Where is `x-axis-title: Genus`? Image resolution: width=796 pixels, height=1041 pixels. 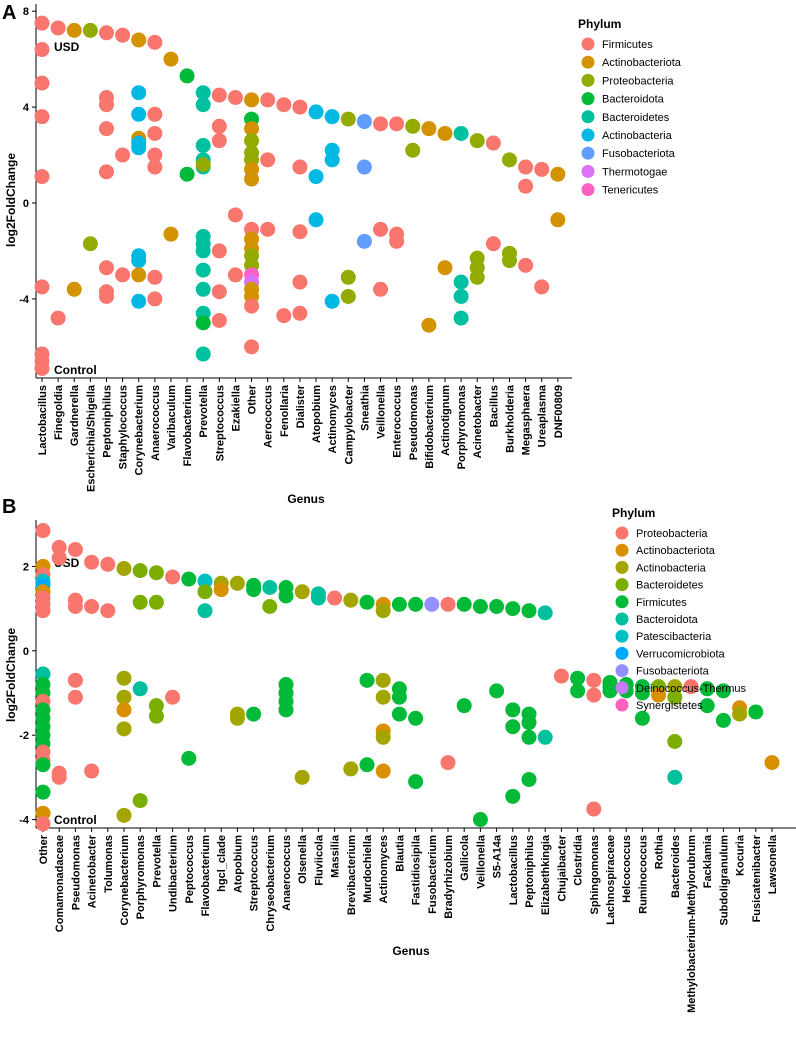
x-axis-title: Genus is located at coordinates (411, 951).